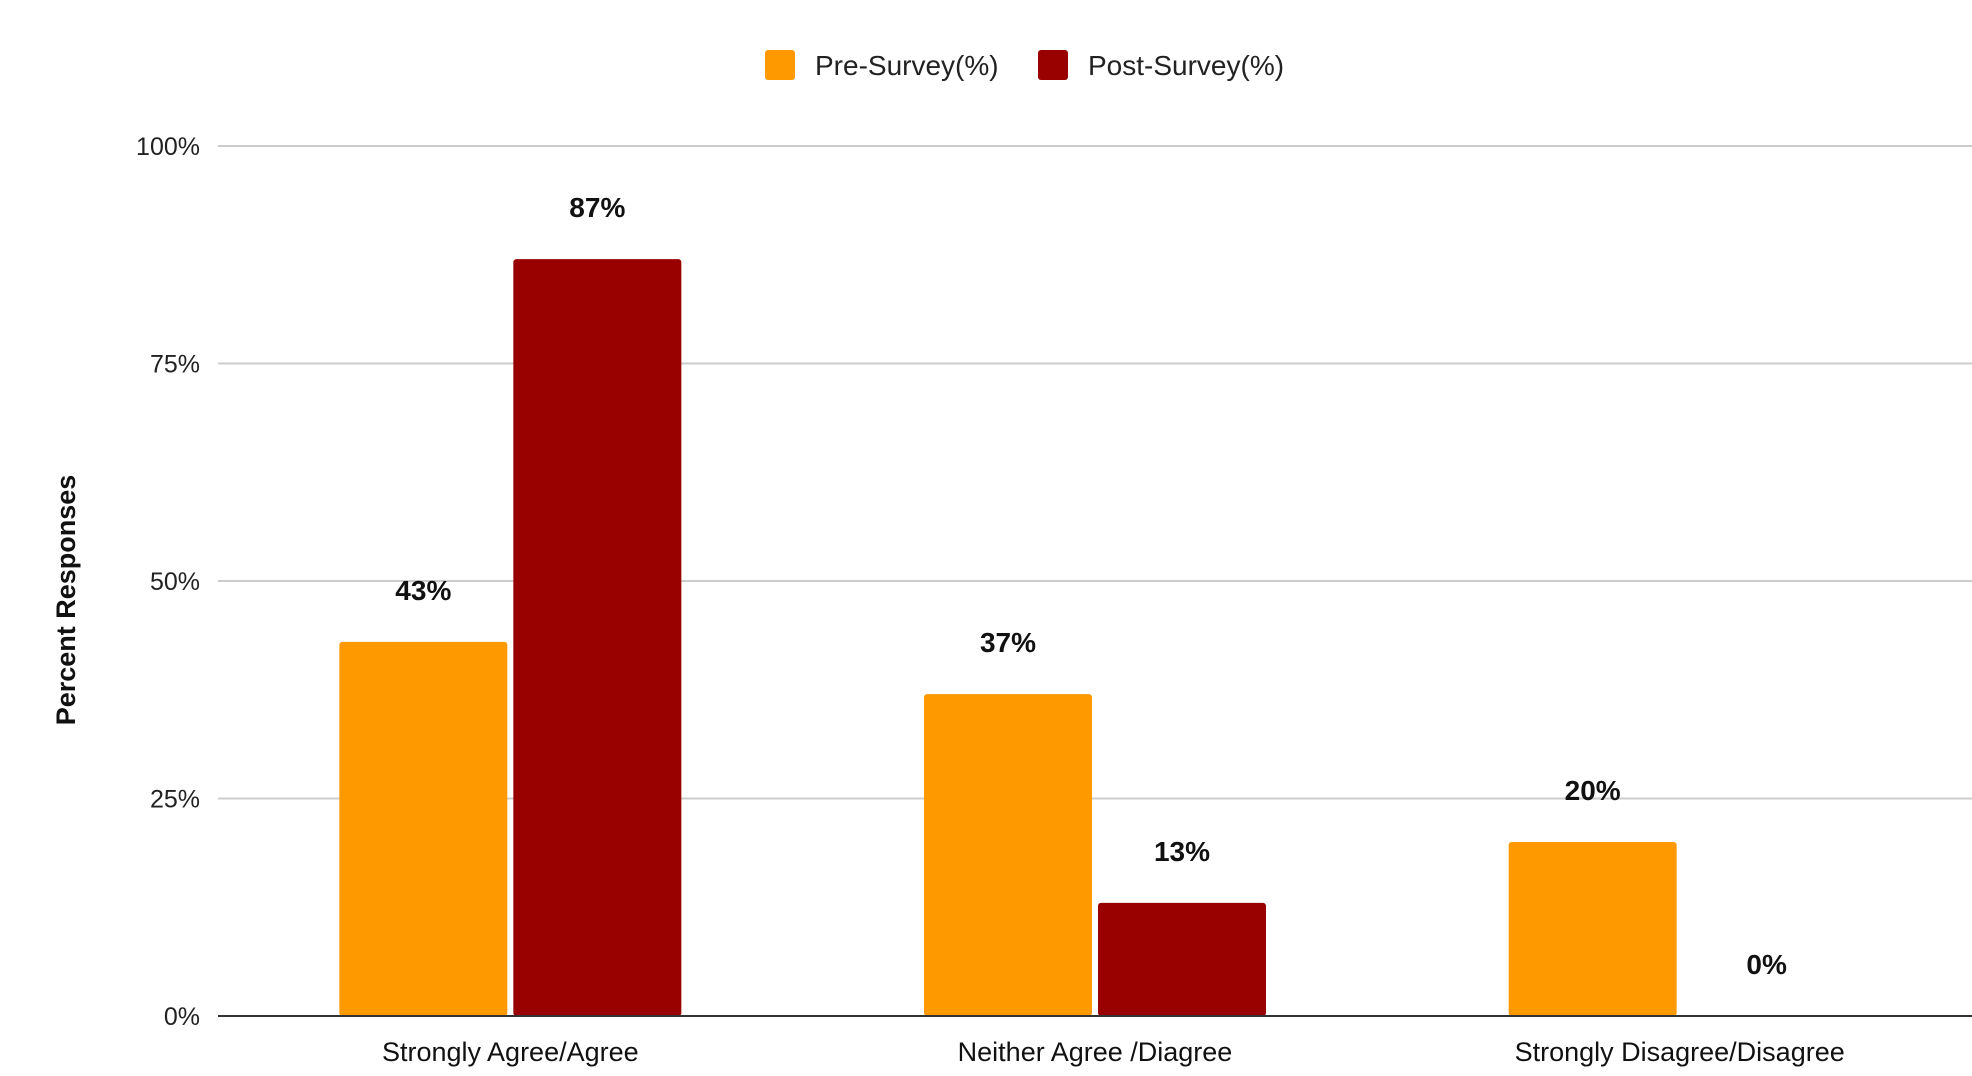 The image size is (1972, 1076). Describe the element at coordinates (1024, 65) in the screenshot. I see `legend: Pre-Survey(%) Post-Survey(%)` at that location.